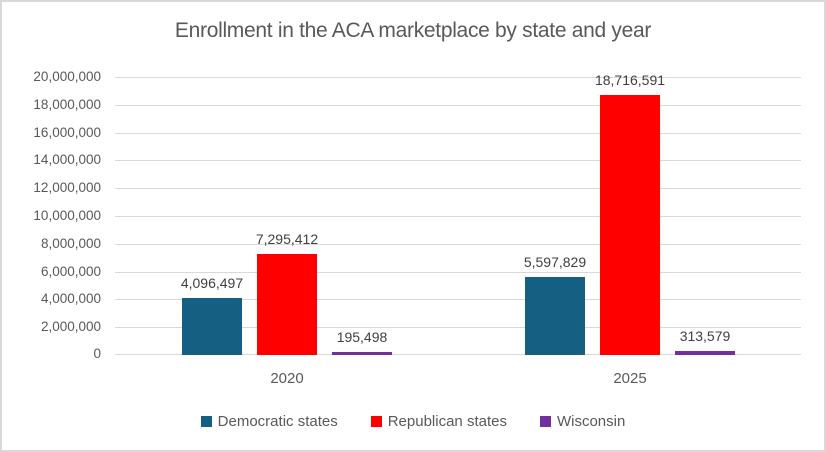  What do you see at coordinates (458, 354) in the screenshot?
I see `x-axis-line` at bounding box center [458, 354].